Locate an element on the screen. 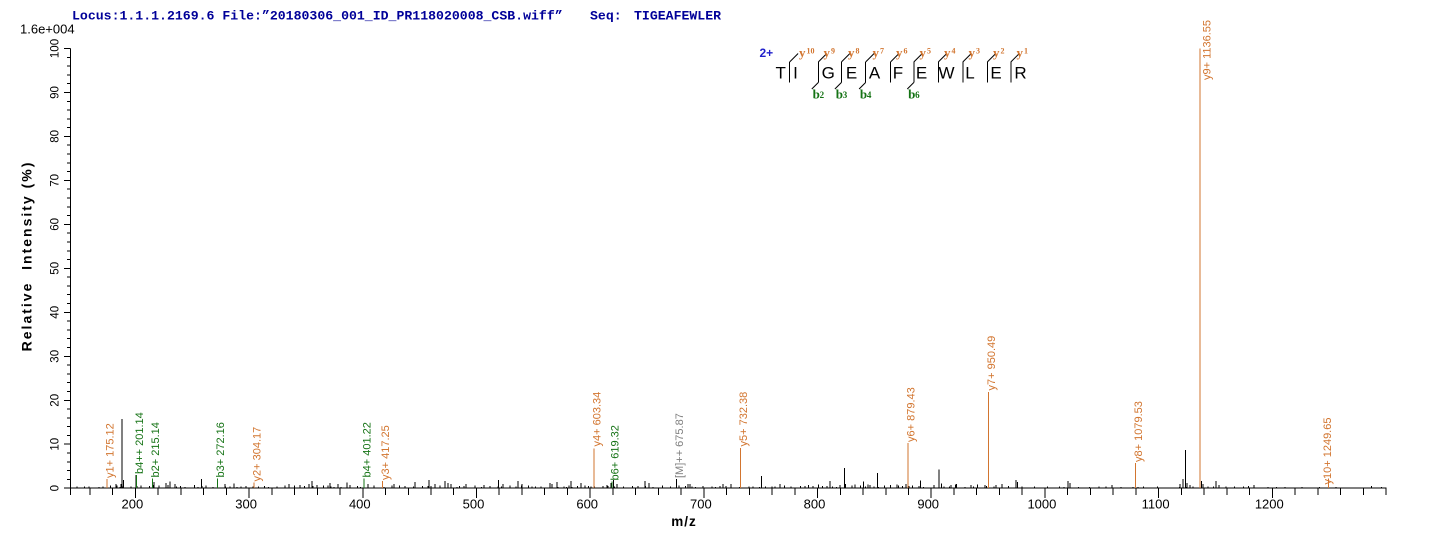 This screenshot has width=1436, height=548. svg-text: 7 is located at coordinates (882, 51).